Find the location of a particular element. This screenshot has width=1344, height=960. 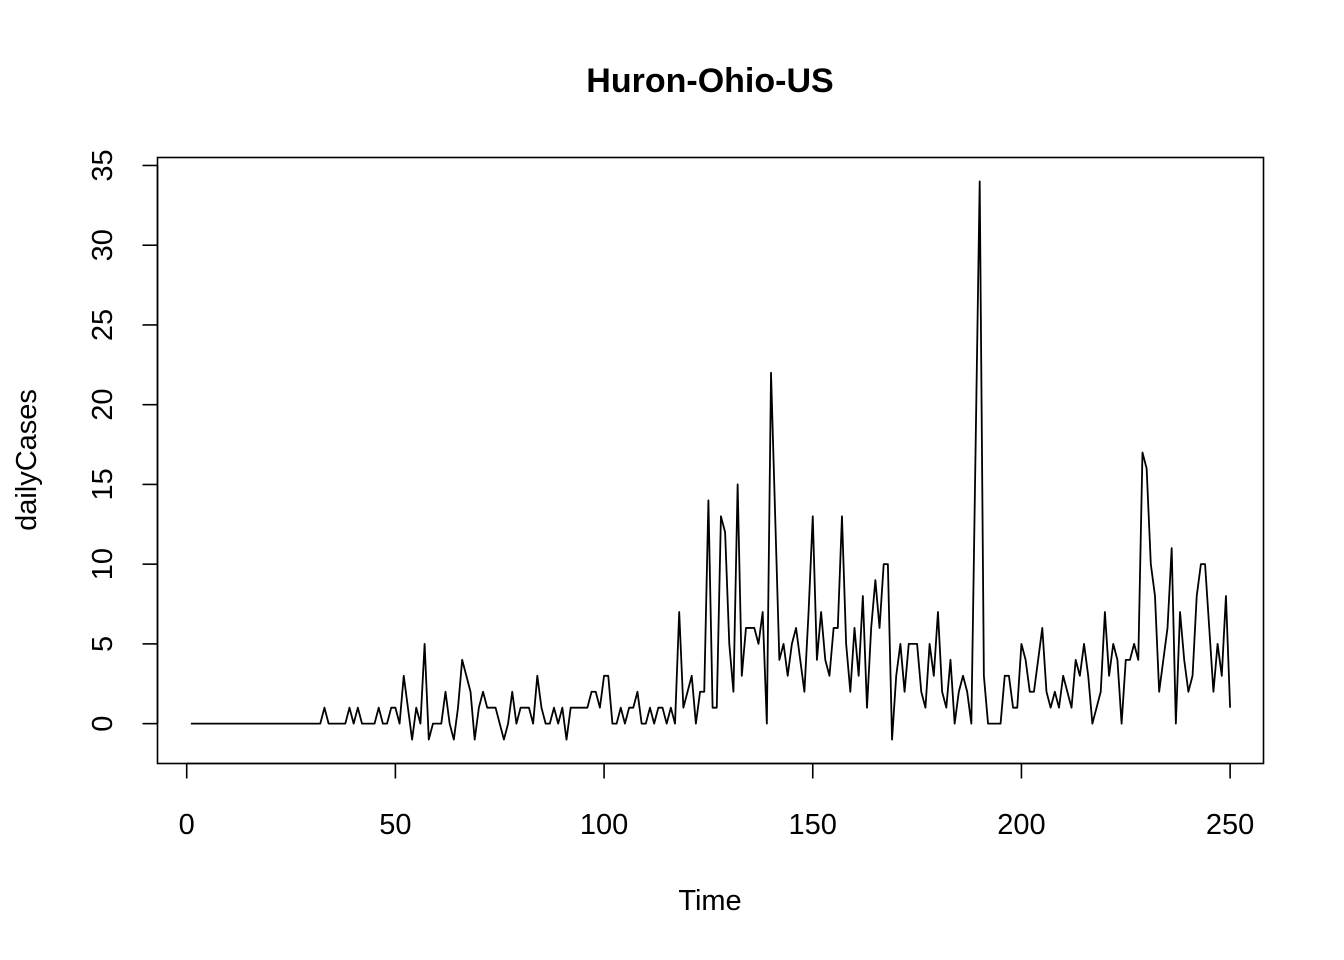

x-tick-label: 100 is located at coordinates (604, 825).